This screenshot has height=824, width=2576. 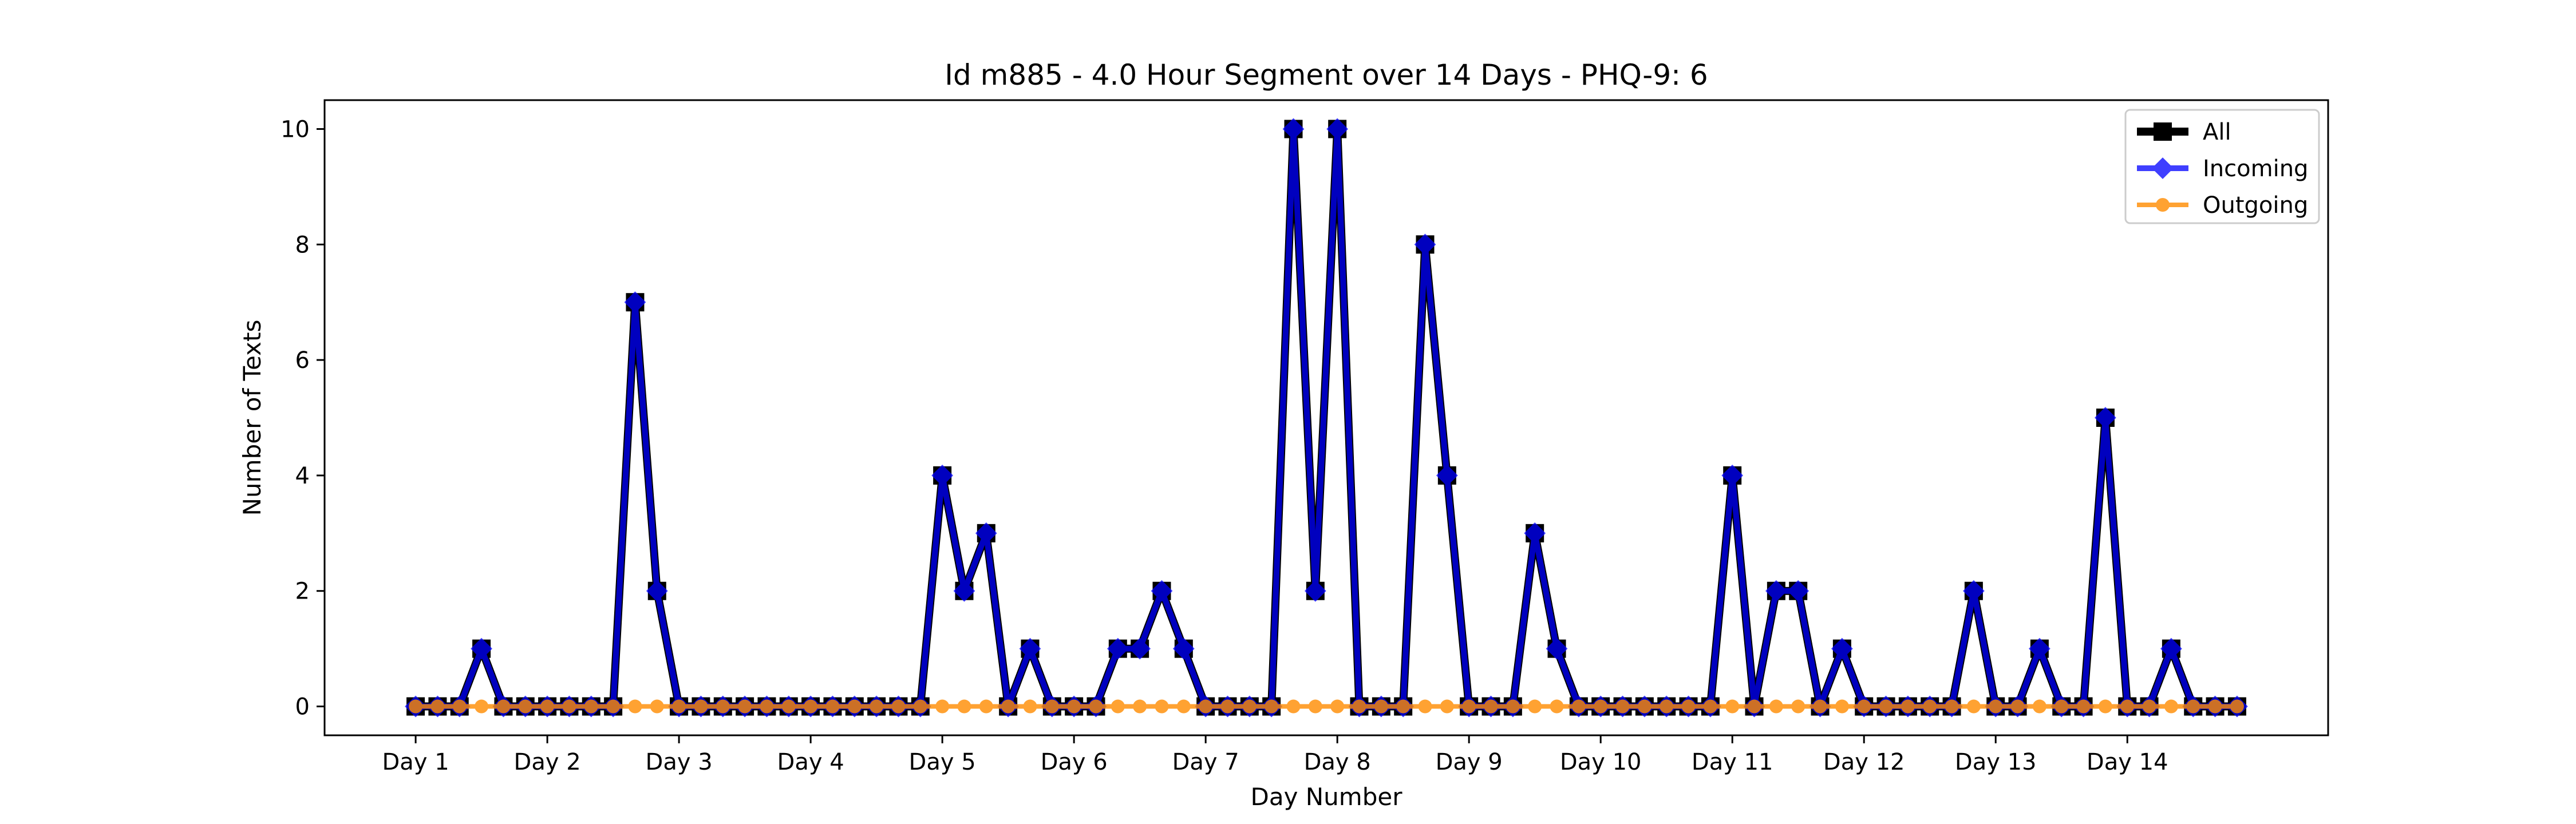 What do you see at coordinates (1469, 762) in the screenshot?
I see `x-tick-label: Day 9` at bounding box center [1469, 762].